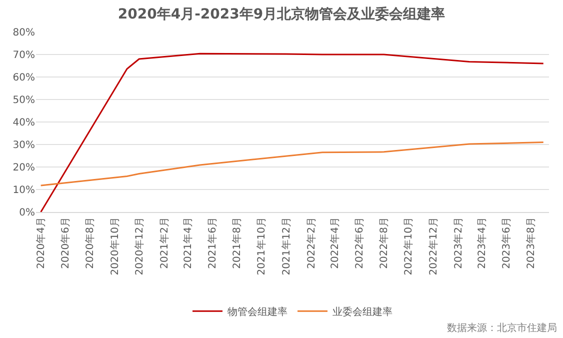 This screenshot has width=563, height=338. I want to click on y-tick-label: 50%, so click(23, 100).